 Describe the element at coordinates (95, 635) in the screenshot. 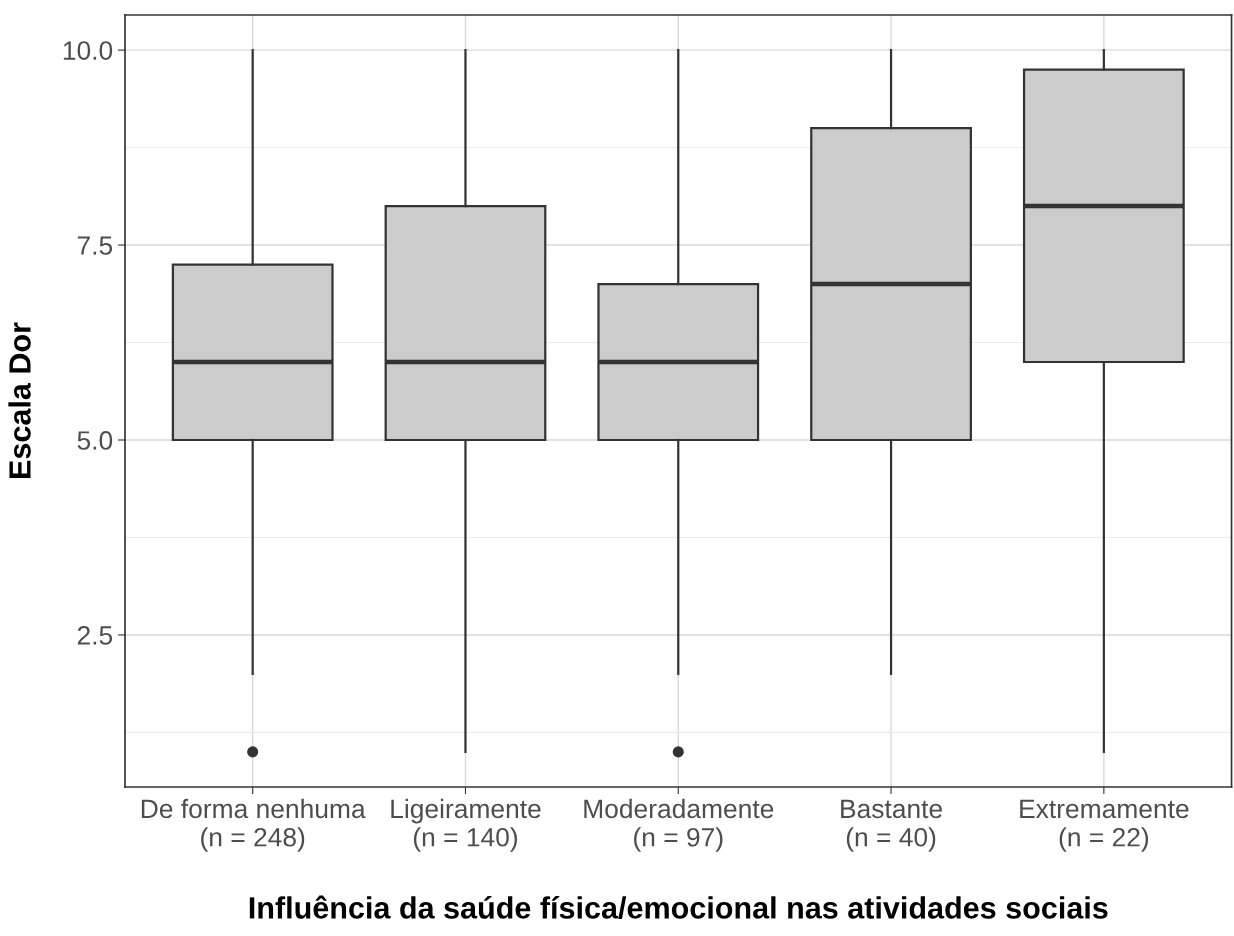

I see `y-tick-label: 2.5` at that location.